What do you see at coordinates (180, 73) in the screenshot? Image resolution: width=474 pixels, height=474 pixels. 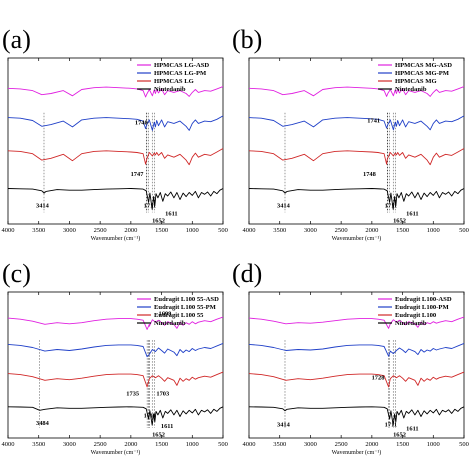 I see `legend-entry: HPMCAS LG-PM` at bounding box center [180, 73].